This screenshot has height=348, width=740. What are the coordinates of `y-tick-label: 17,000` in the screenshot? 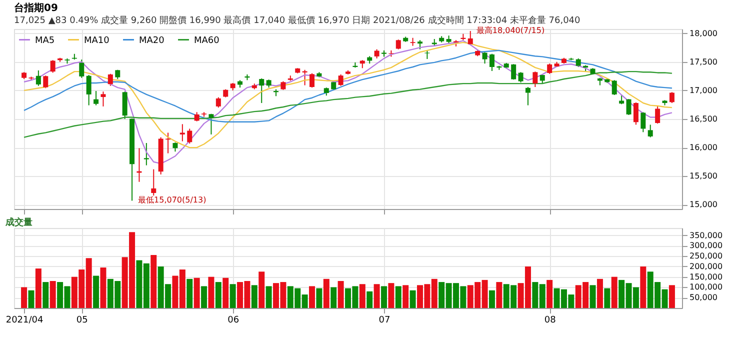 It's located at (704, 90).